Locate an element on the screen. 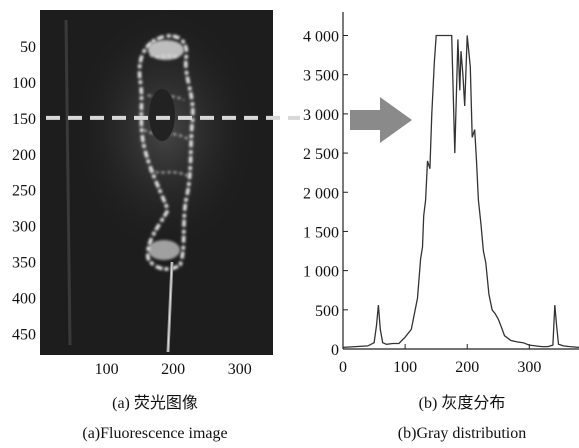 This screenshot has width=579, height=448. panel-a-y-tick-label: 350 is located at coordinates (24, 263).